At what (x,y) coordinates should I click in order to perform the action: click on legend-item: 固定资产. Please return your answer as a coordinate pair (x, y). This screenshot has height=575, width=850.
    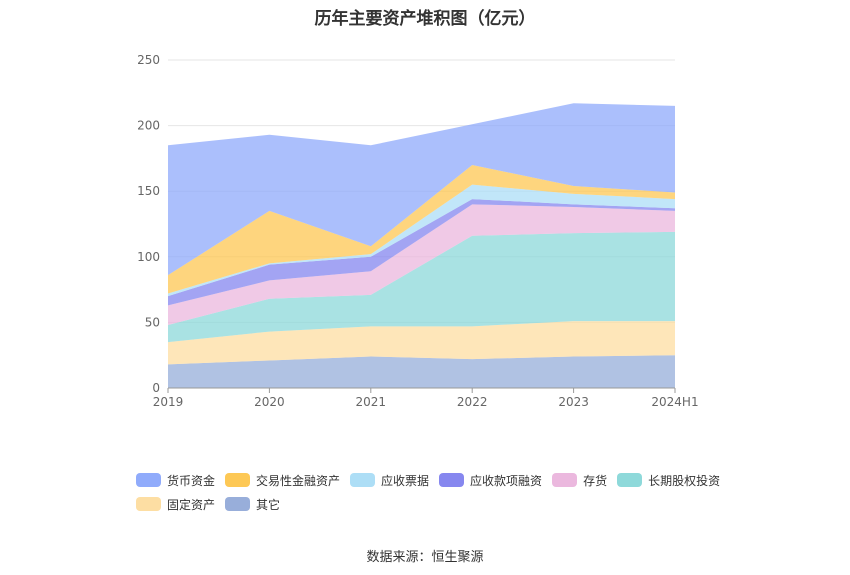
    Looking at the image, I should click on (175, 504).